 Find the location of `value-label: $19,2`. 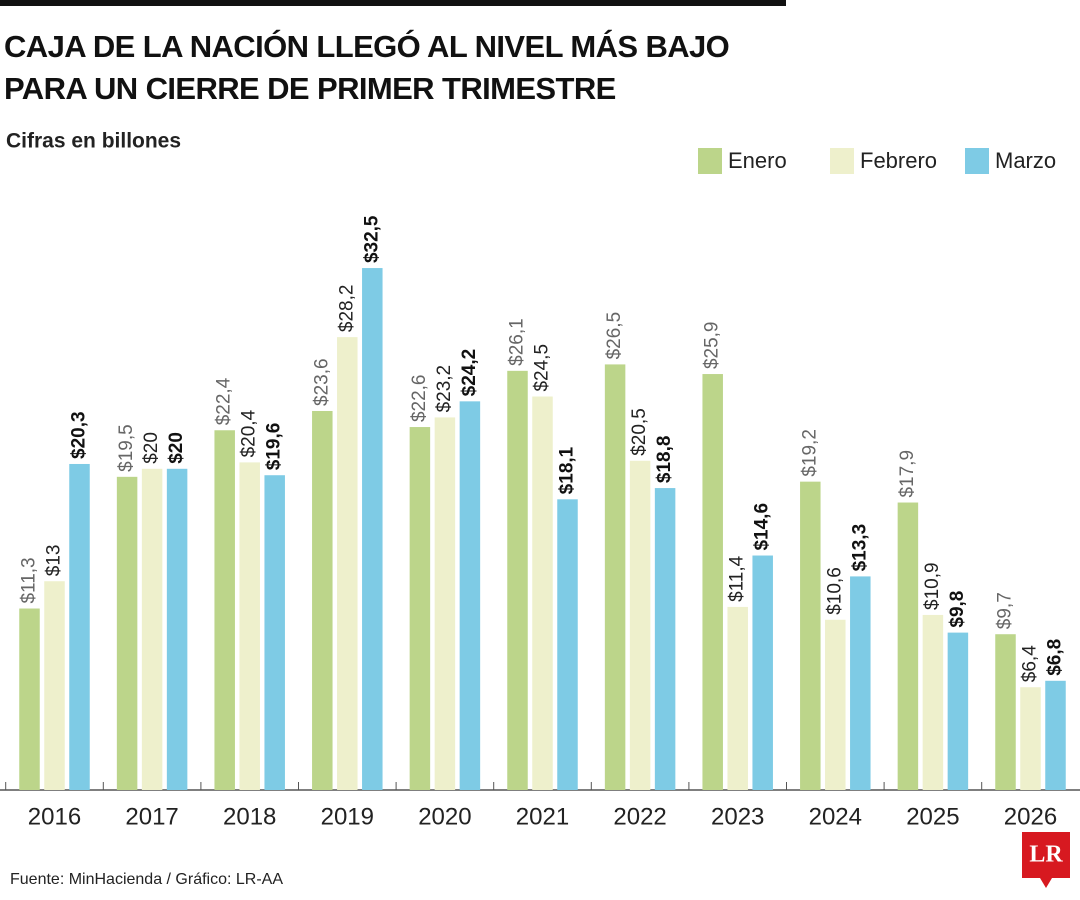

value-label: $19,2 is located at coordinates (809, 453).